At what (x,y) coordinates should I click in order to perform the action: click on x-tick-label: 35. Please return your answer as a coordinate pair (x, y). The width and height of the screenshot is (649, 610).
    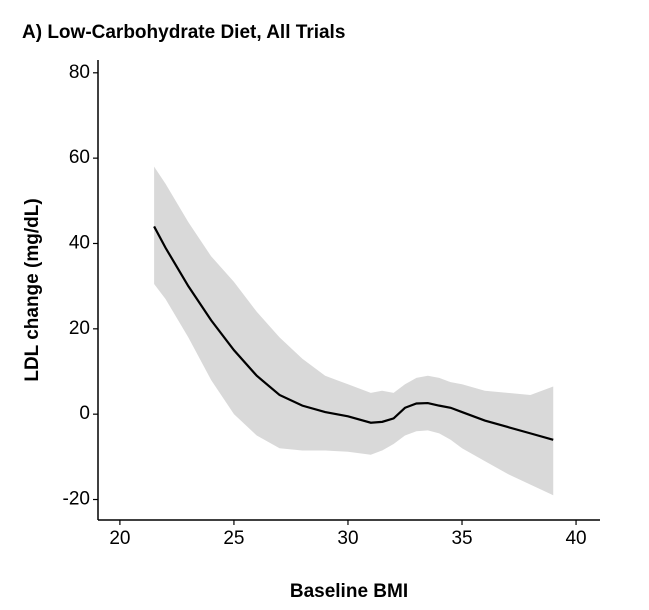
    Looking at the image, I should click on (461, 538).